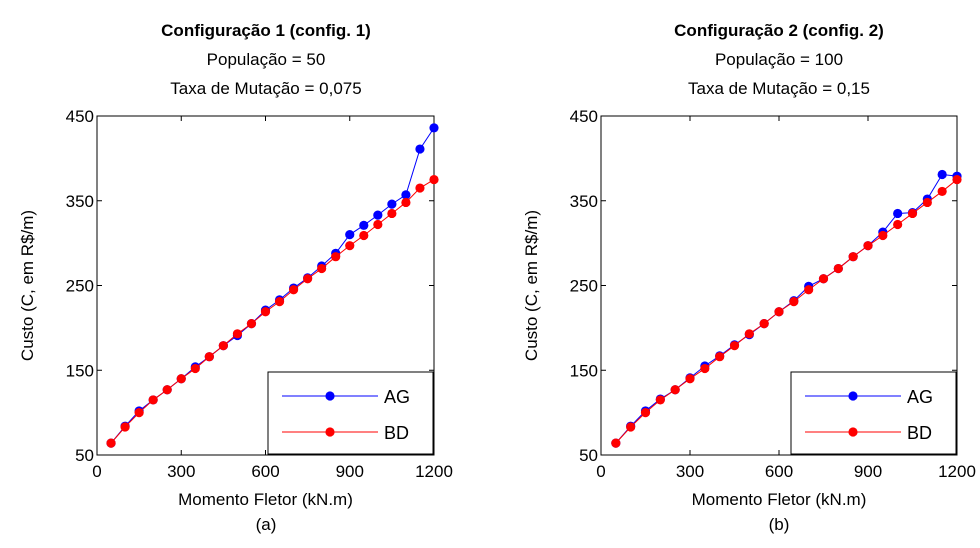 The width and height of the screenshot is (980, 548). I want to click on panel-caption: (a), so click(266, 524).